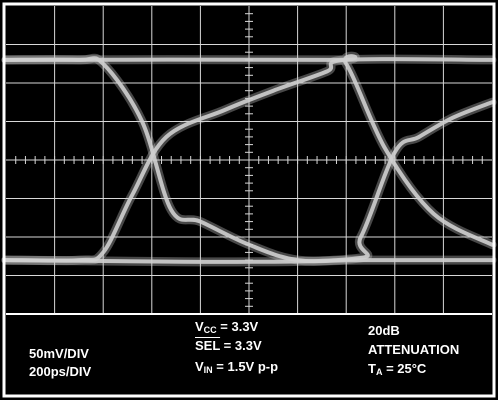 Image resolution: width=498 pixels, height=400 pixels. I want to click on attenuation-db-label: 20dB, so click(384, 330).